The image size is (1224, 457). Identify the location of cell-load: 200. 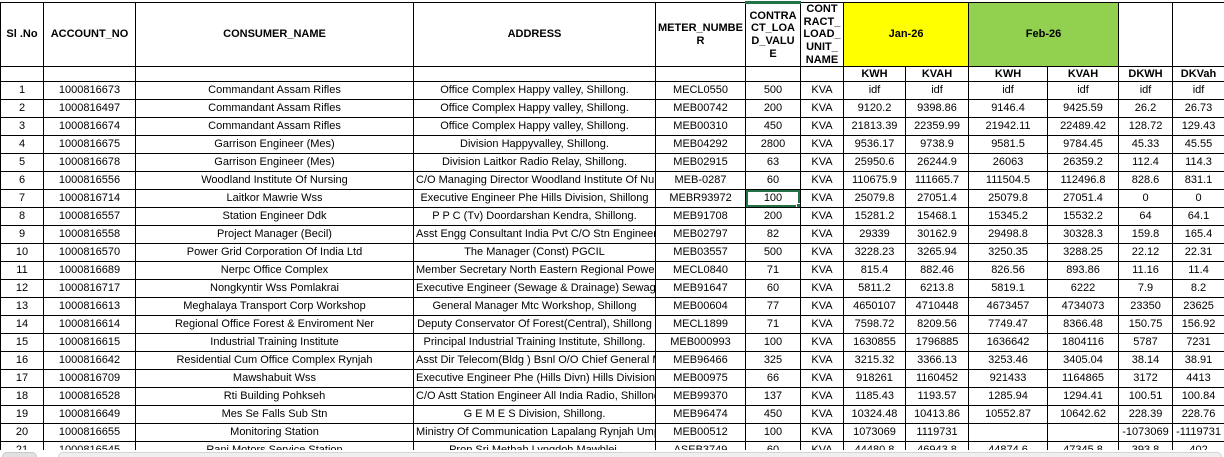
(773, 109).